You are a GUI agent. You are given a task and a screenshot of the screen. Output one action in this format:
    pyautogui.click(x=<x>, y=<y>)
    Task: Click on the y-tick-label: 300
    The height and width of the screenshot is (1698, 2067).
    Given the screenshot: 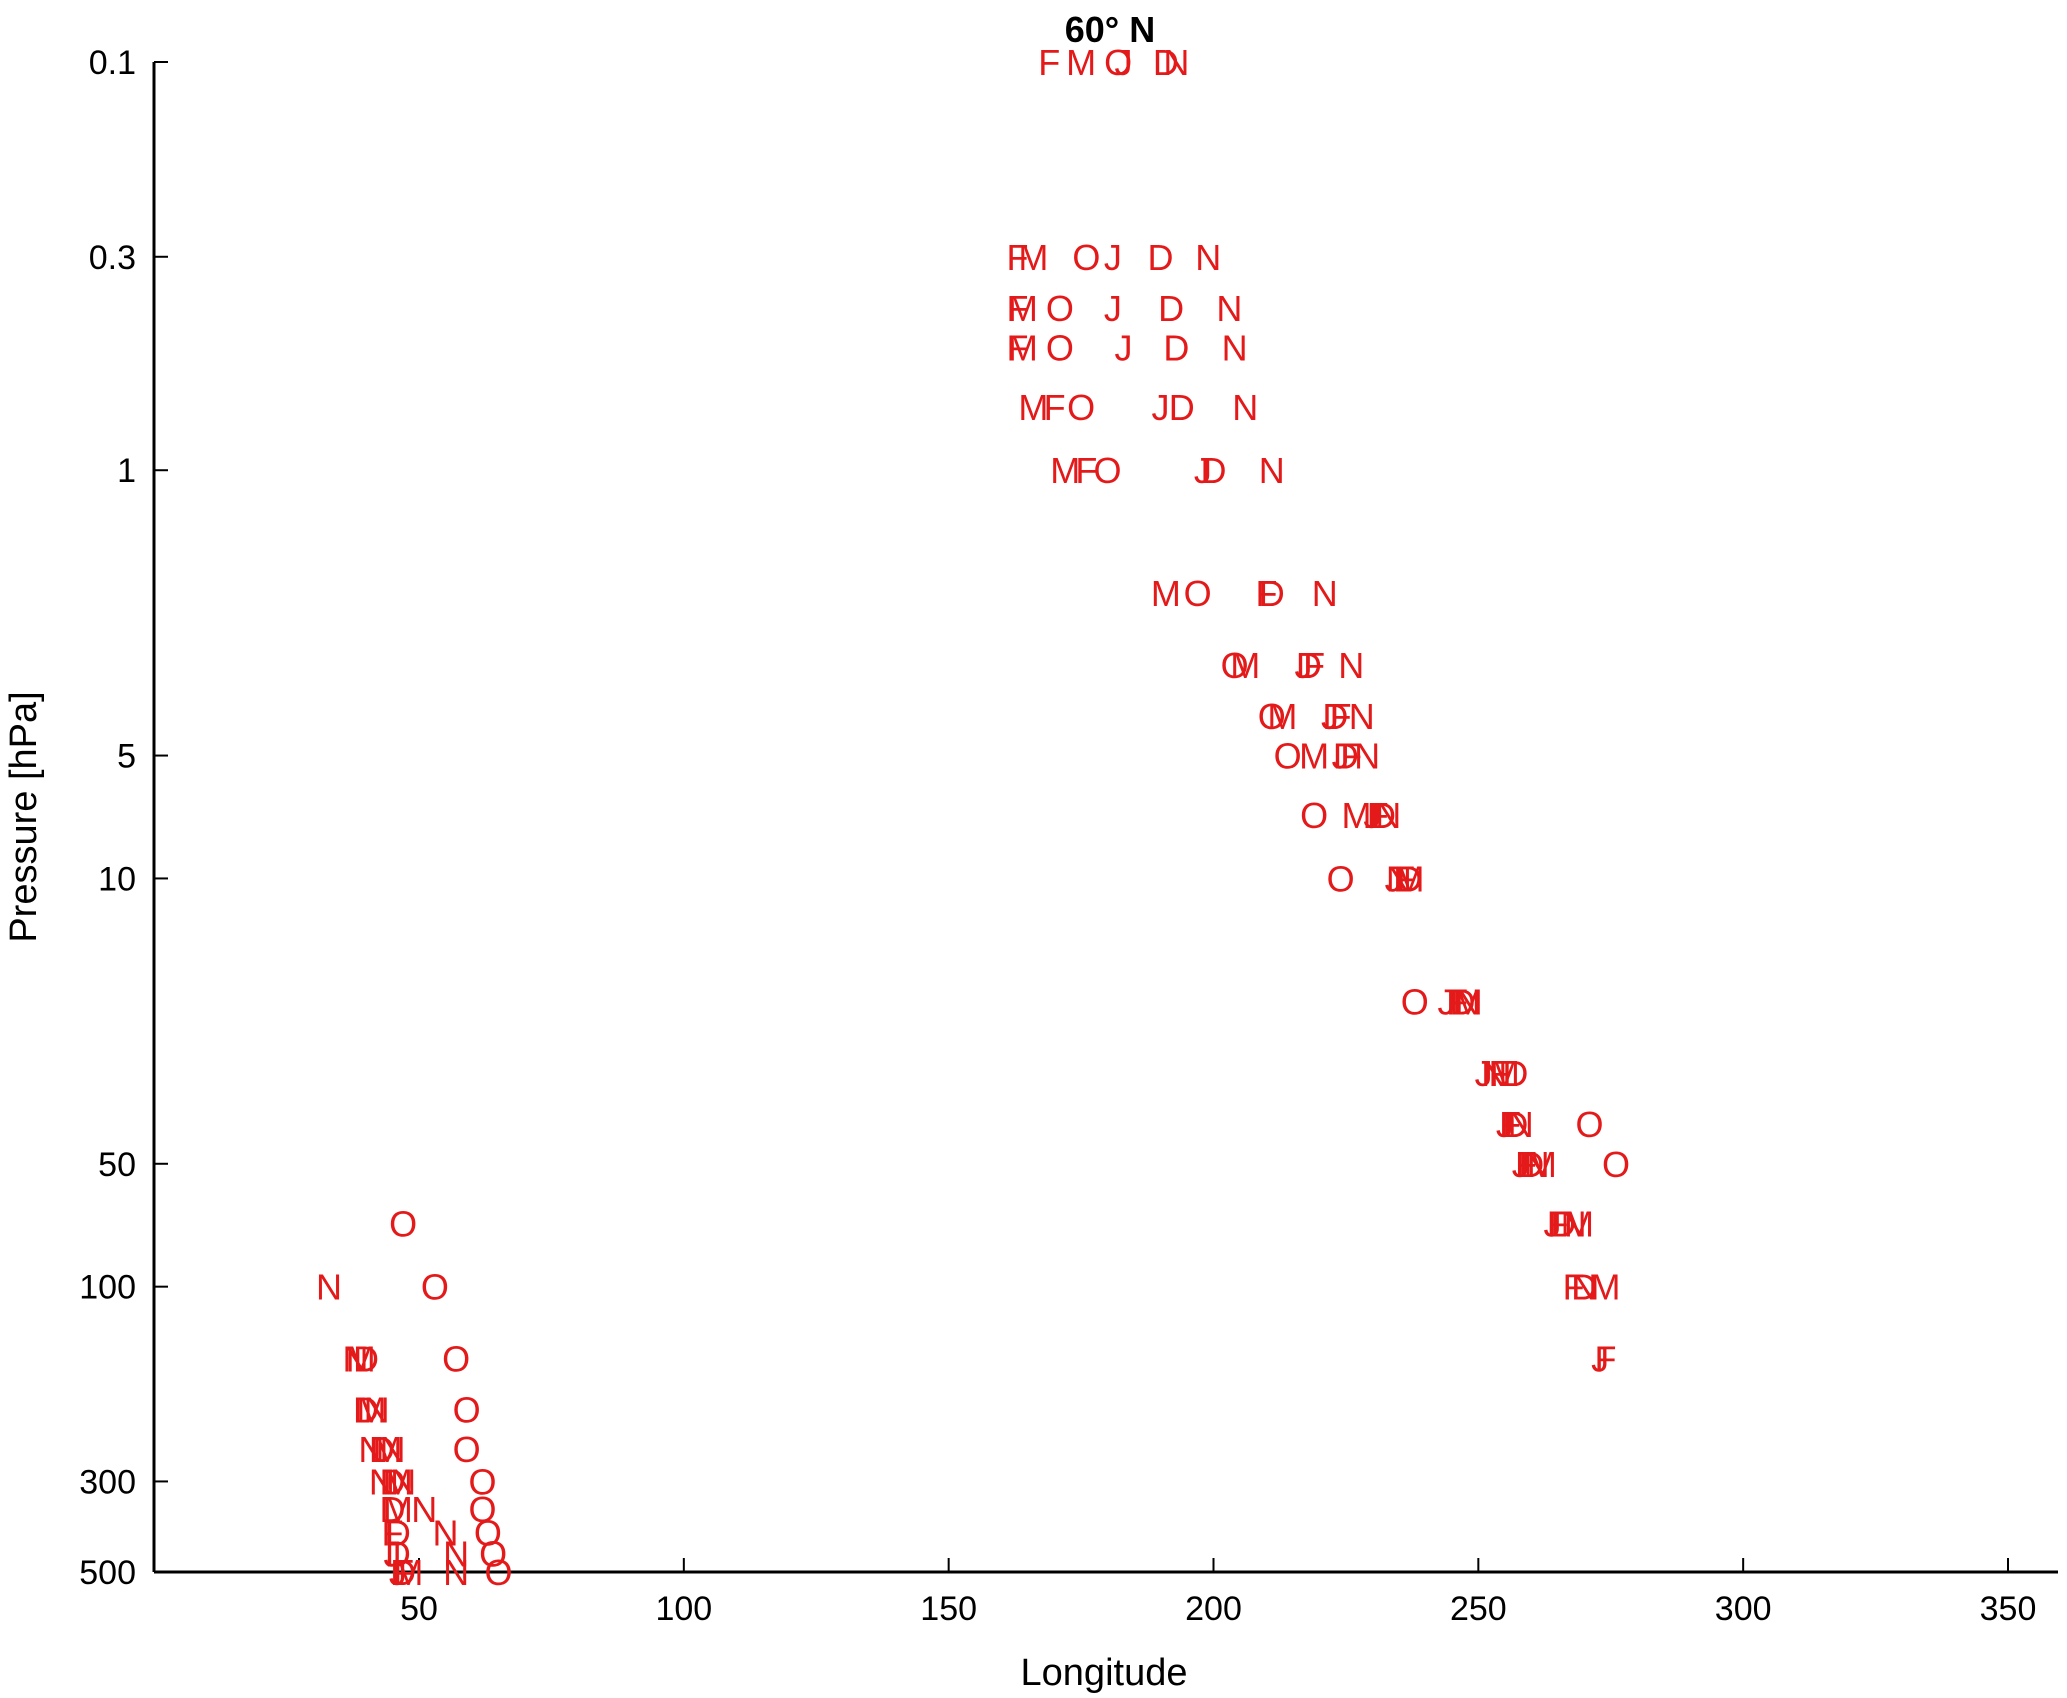 What is the action you would take?
    pyautogui.click(x=107, y=1482)
    